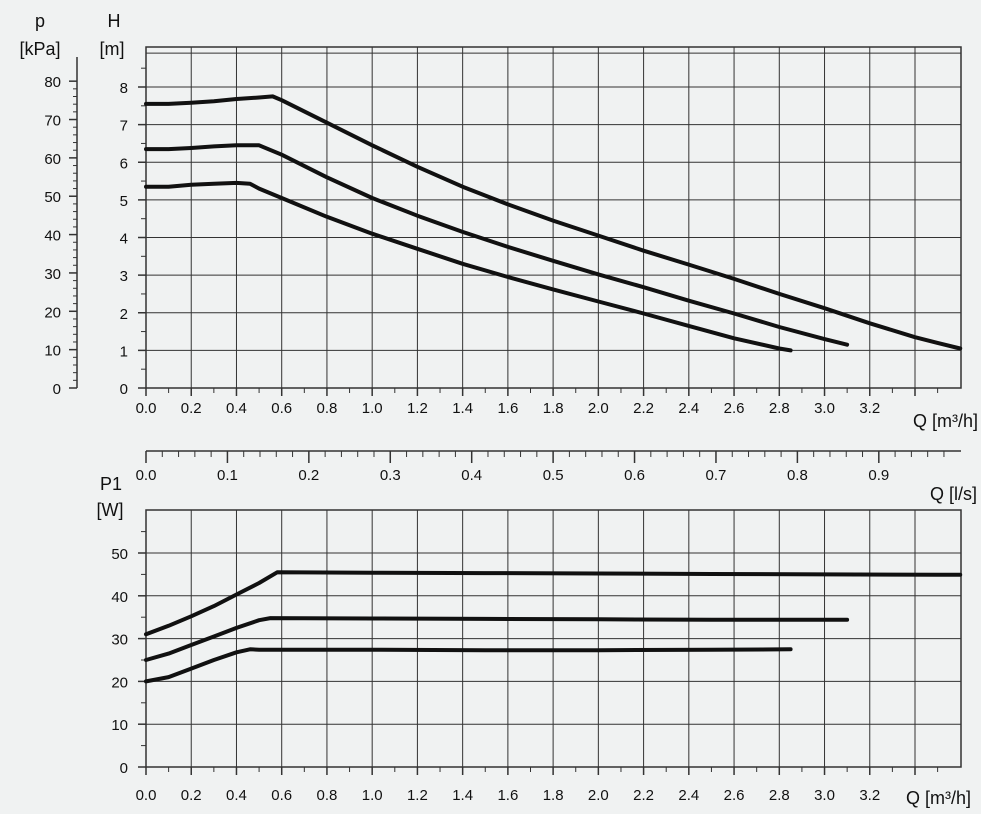 Image resolution: width=981 pixels, height=814 pixels. What do you see at coordinates (124, 239) in the screenshot?
I see `head-y-tick-label: 4` at bounding box center [124, 239].